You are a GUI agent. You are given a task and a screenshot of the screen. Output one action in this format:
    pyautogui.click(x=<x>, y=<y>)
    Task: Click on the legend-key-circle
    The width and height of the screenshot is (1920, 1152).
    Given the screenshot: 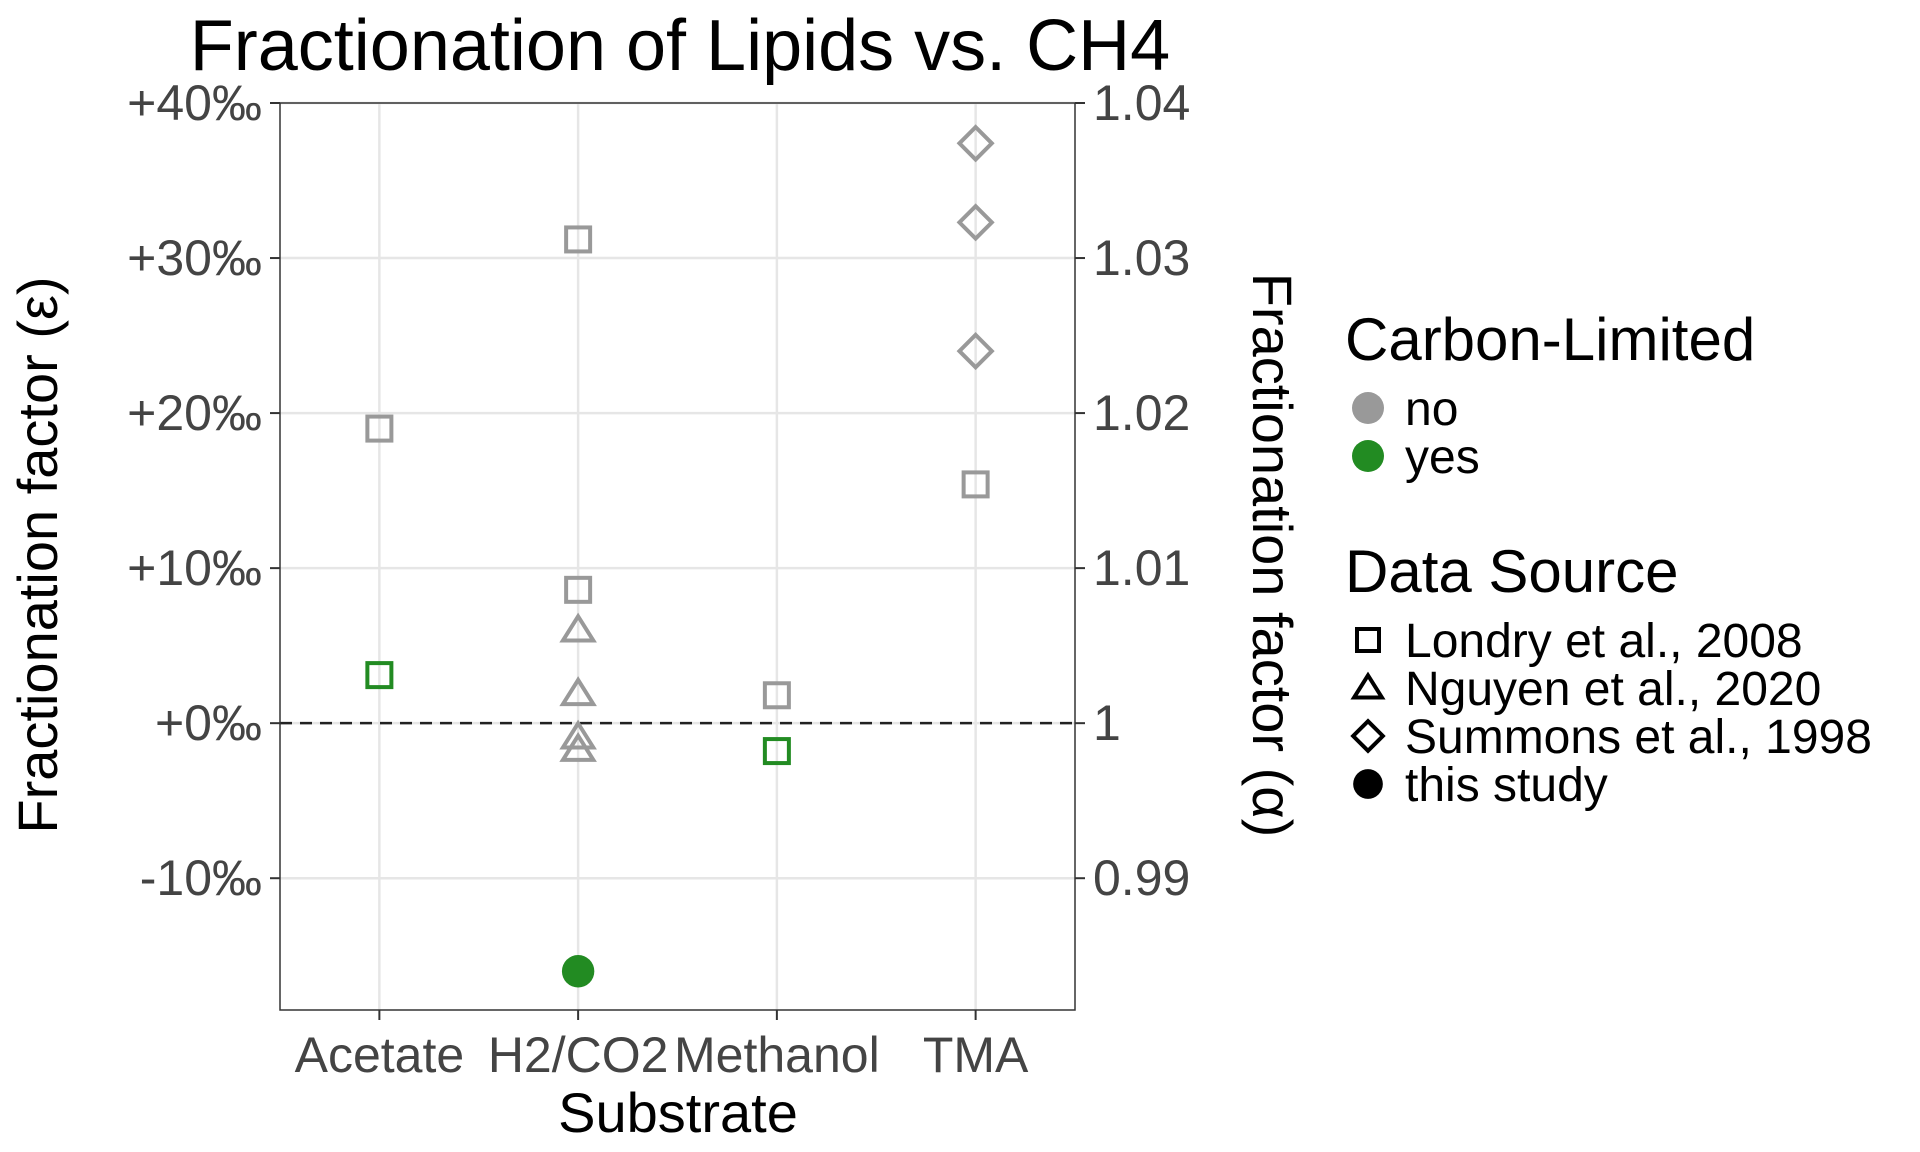 What is the action you would take?
    pyautogui.click(x=1368, y=784)
    